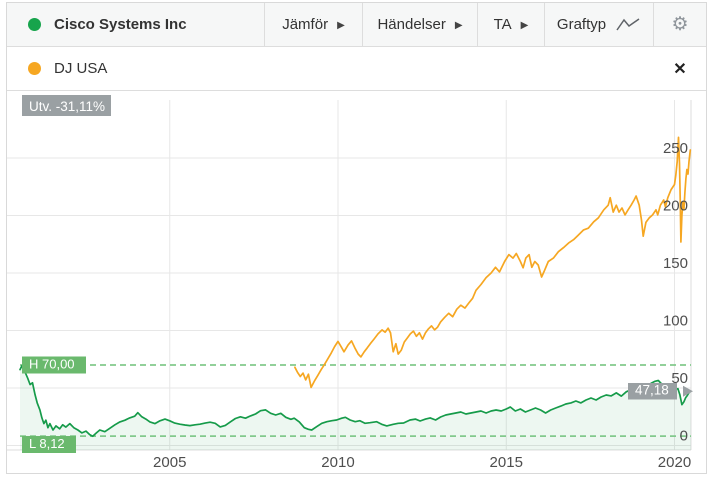 The image size is (719, 477). What do you see at coordinates (675, 148) in the screenshot?
I see `y-axis-label: 250` at bounding box center [675, 148].